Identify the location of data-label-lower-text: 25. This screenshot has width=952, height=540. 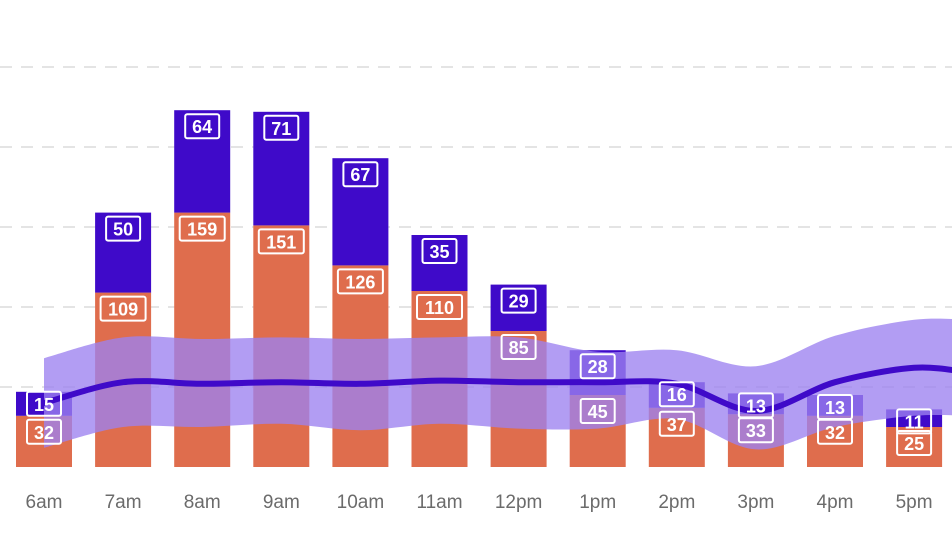
(914, 444).